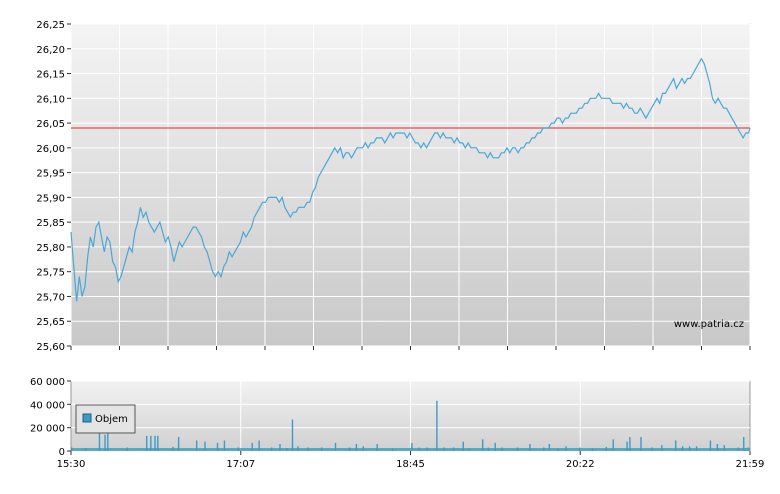  I want to click on volume-x-tick-label: 20:22, so click(580, 464).